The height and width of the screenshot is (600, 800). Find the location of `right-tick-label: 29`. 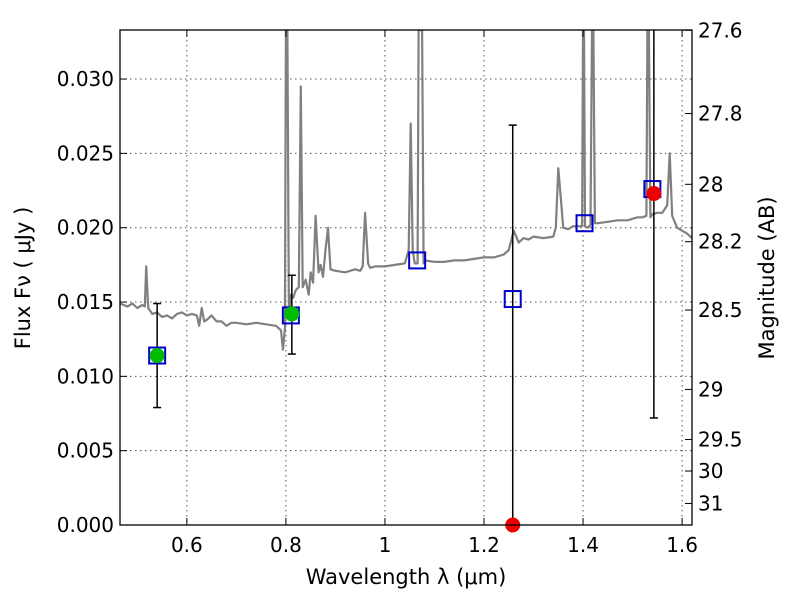

right-tick-label: 29 is located at coordinates (710, 389).